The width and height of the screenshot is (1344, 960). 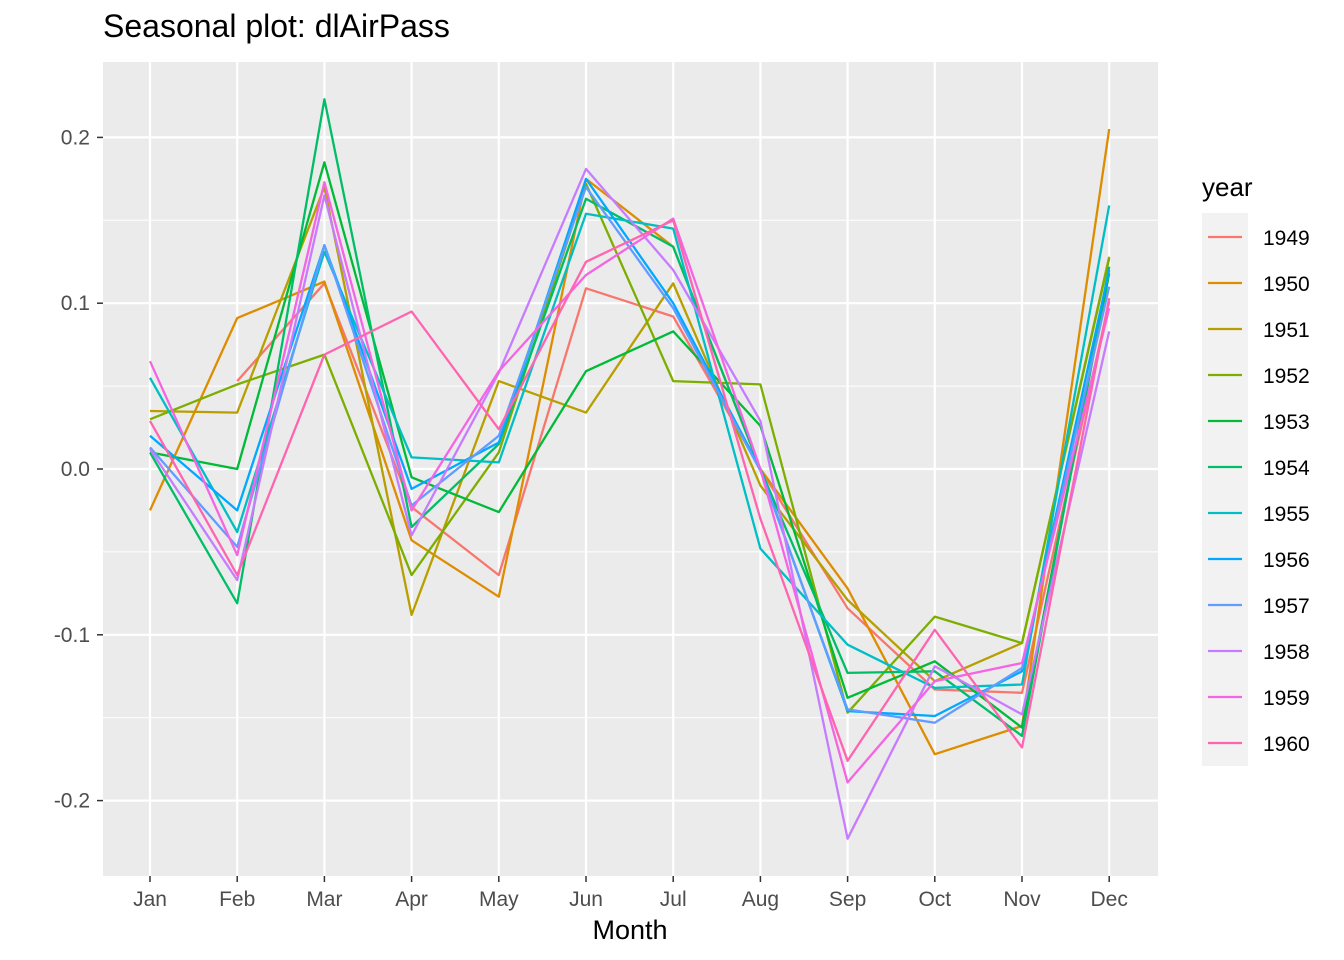 What do you see at coordinates (1286, 422) in the screenshot?
I see `legend-label: 1953` at bounding box center [1286, 422].